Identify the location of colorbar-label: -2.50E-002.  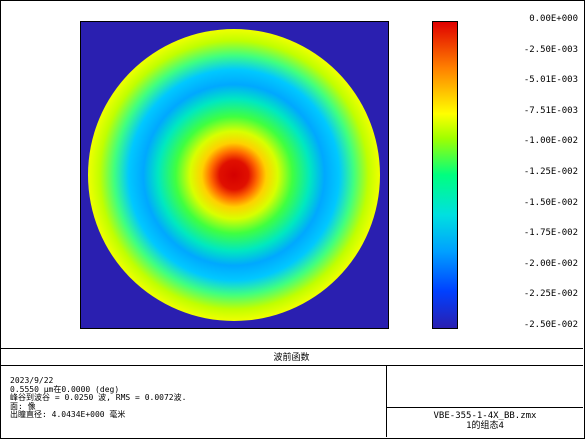
(550, 325).